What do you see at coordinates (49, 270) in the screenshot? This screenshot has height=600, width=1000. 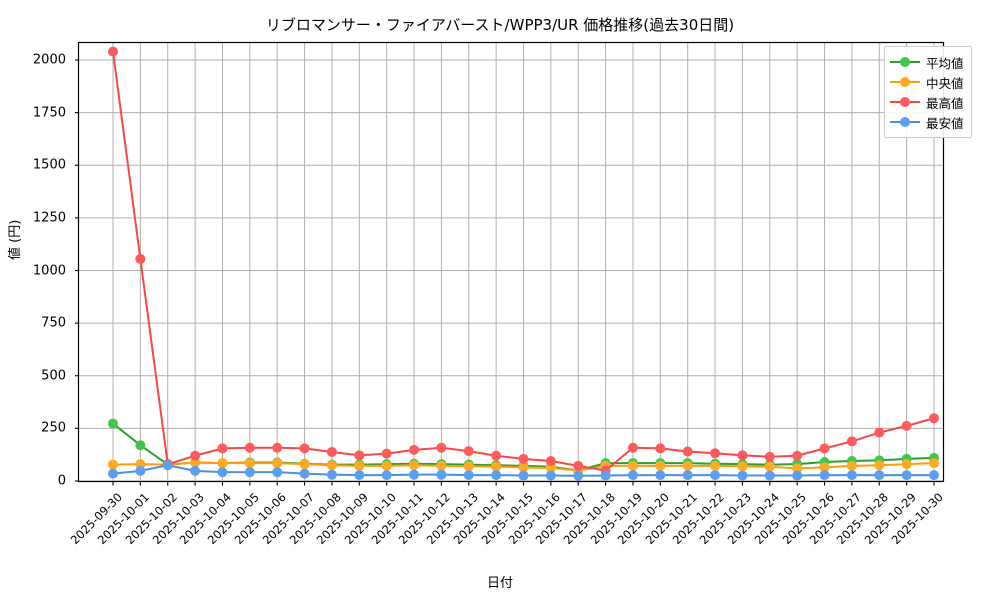 I see `y-tick-label: 1000` at bounding box center [49, 270].